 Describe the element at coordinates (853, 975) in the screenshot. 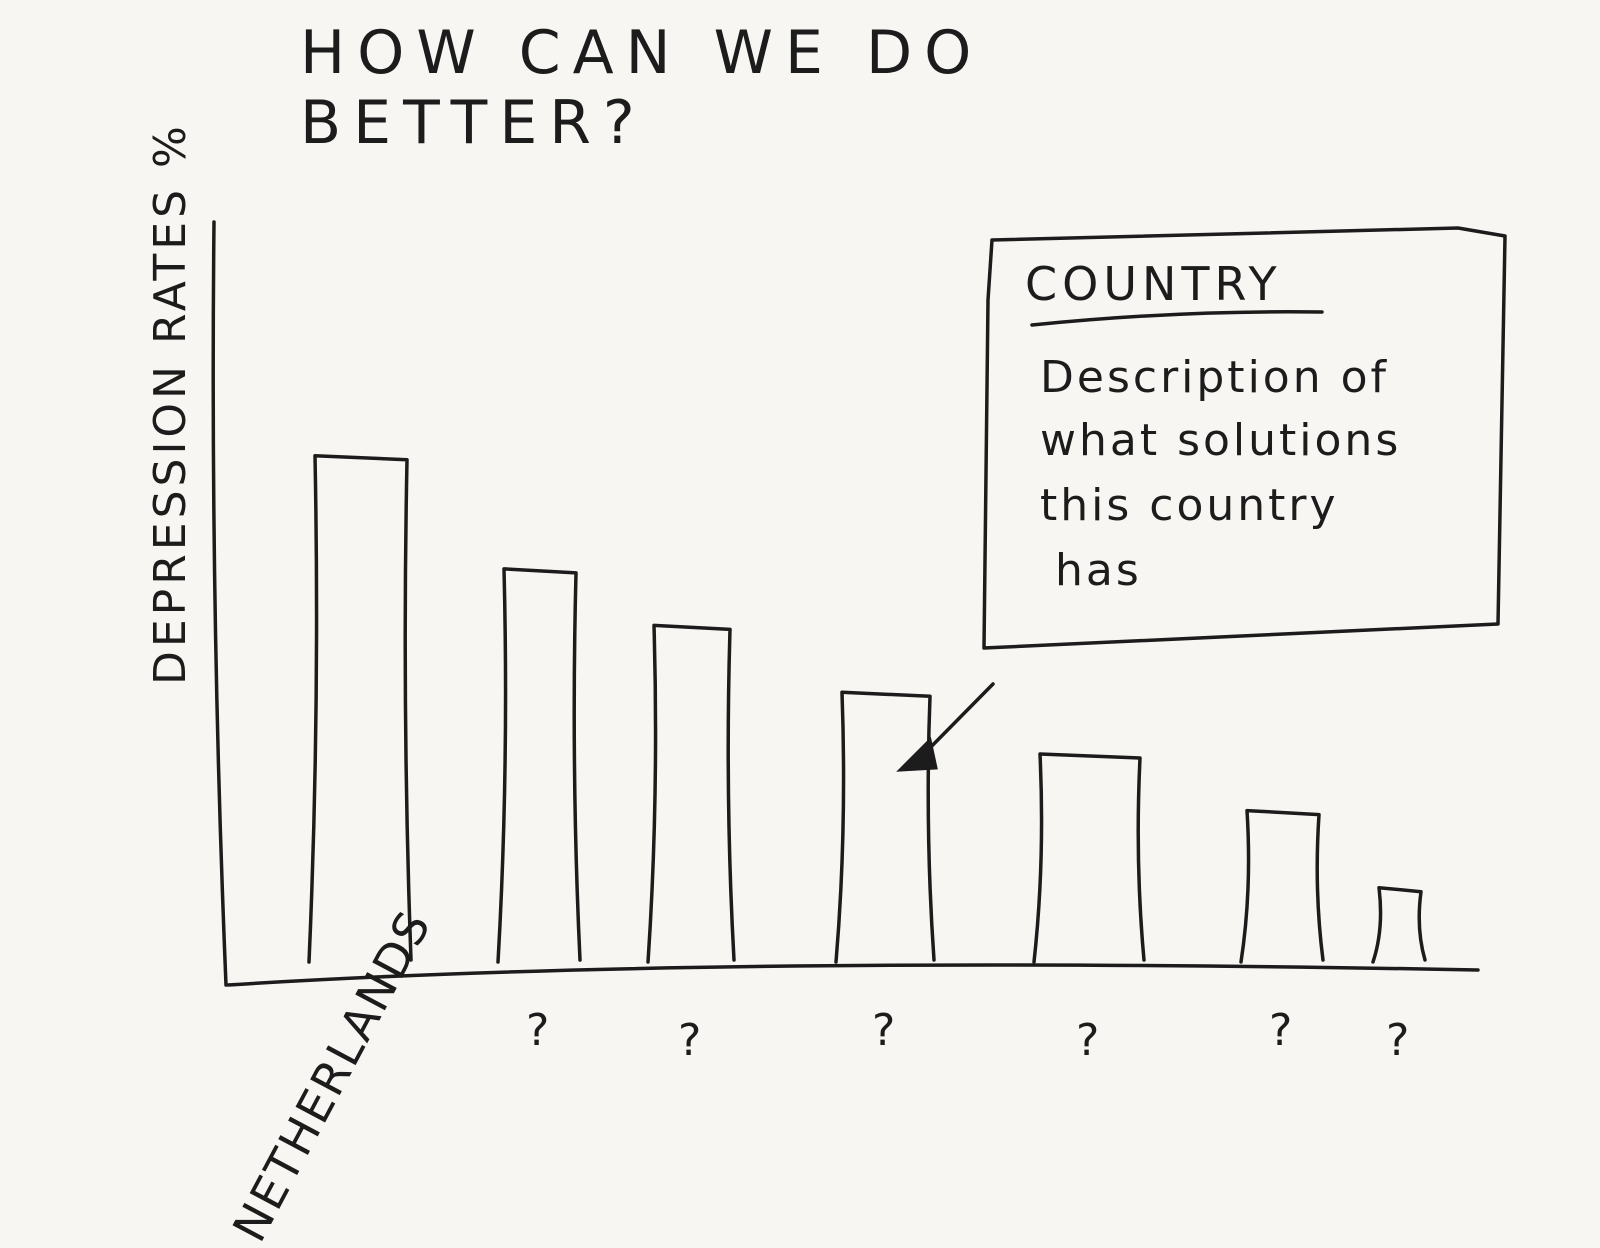

I see `x-axis` at that location.